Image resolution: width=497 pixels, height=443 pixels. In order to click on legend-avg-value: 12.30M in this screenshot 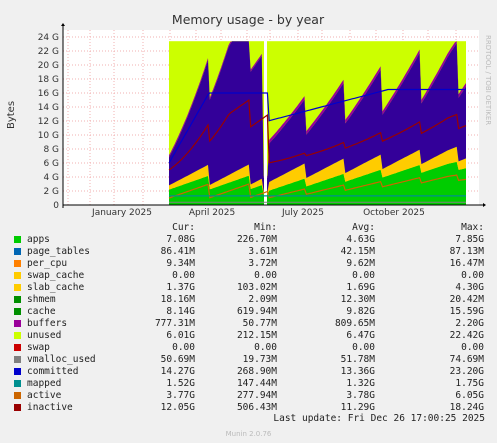, I will do `click(357, 299)`.